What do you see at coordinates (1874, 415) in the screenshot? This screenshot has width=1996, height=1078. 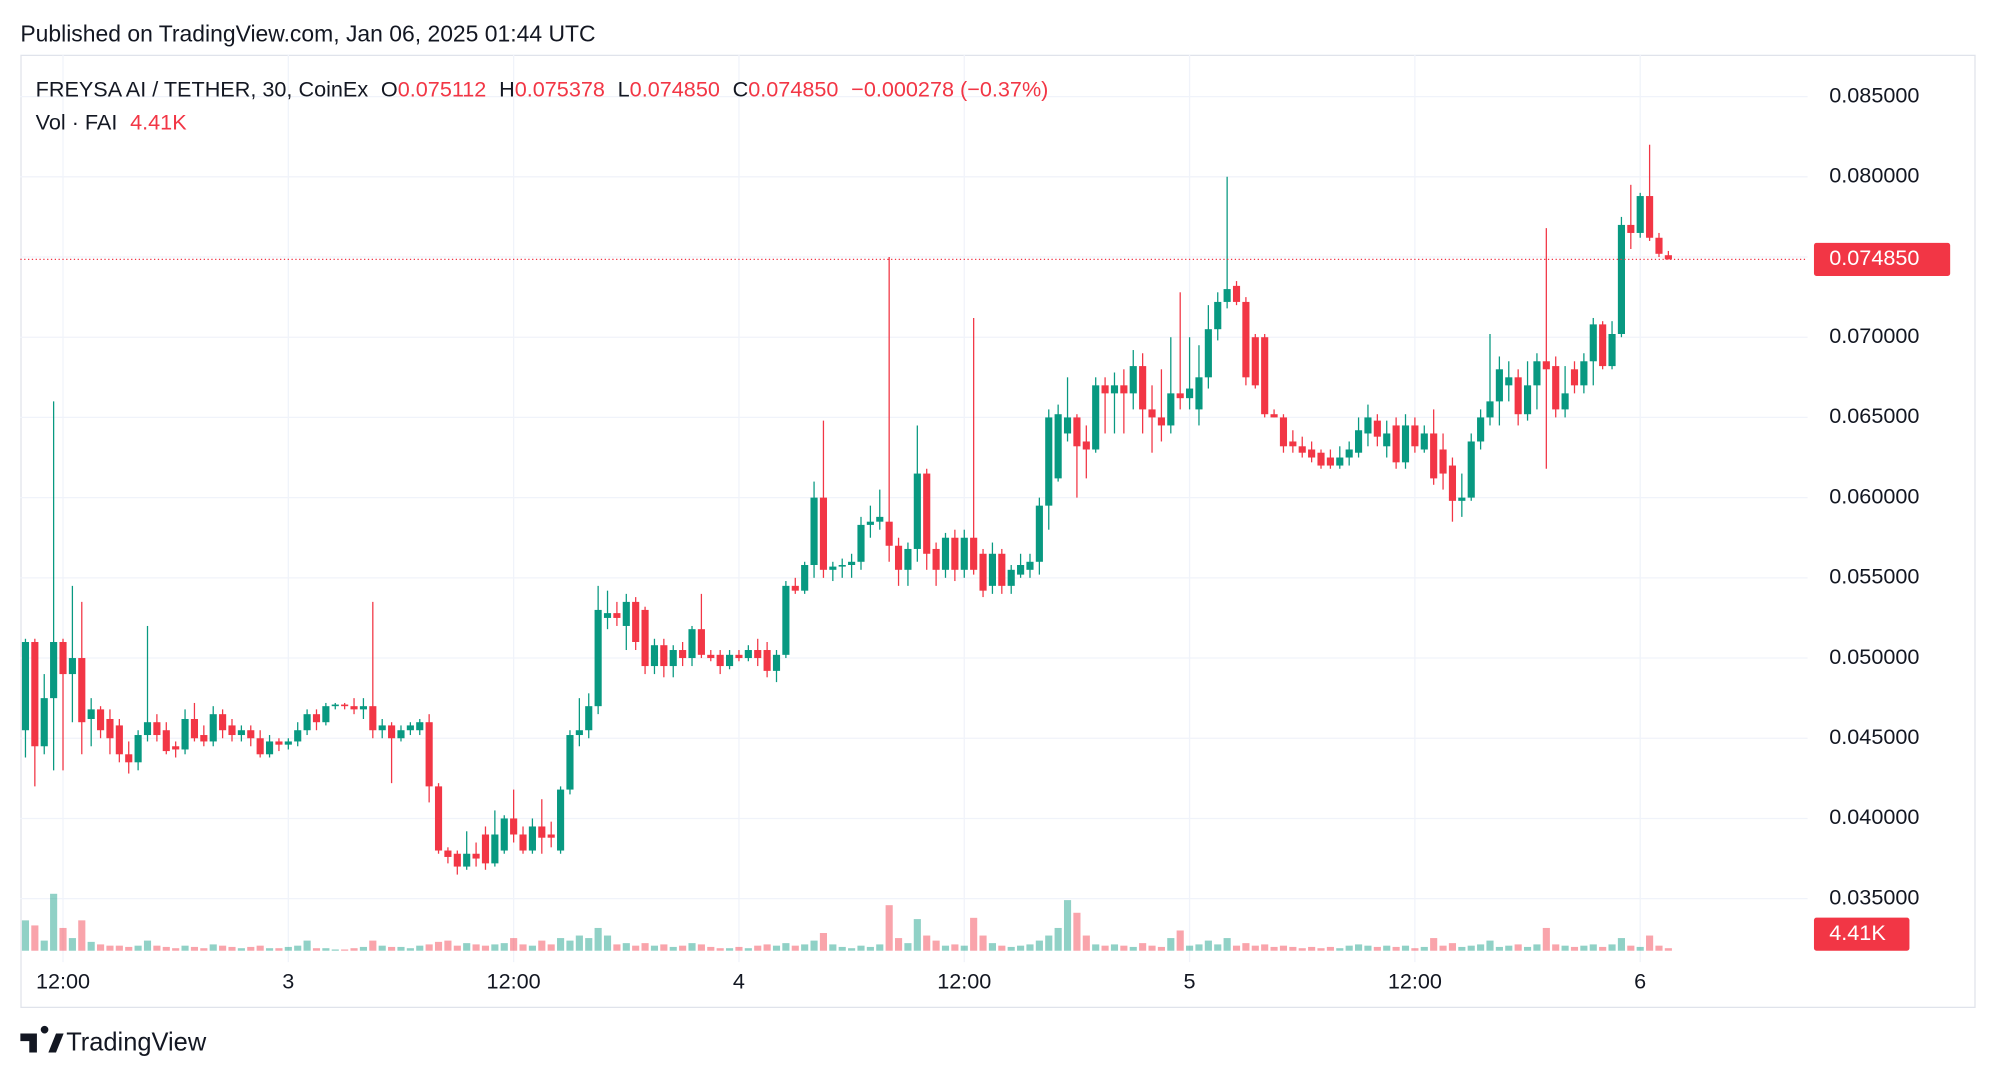 I see `y-tick-label: 0.065000` at bounding box center [1874, 415].